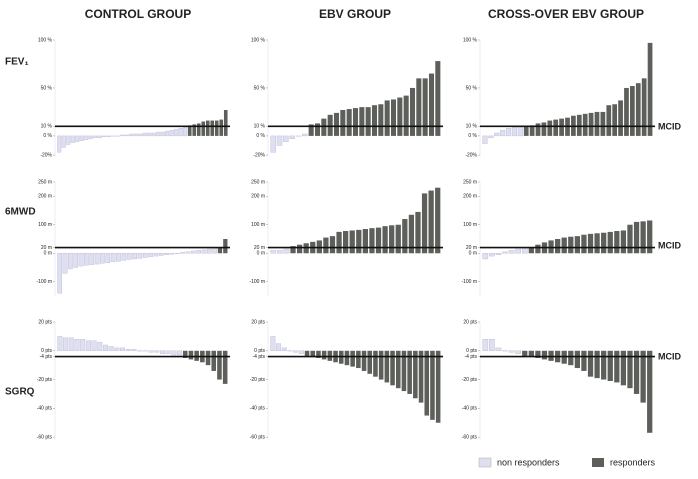 This screenshot has width=698, height=479. I want to click on row-label: FEV₁, so click(17, 62).